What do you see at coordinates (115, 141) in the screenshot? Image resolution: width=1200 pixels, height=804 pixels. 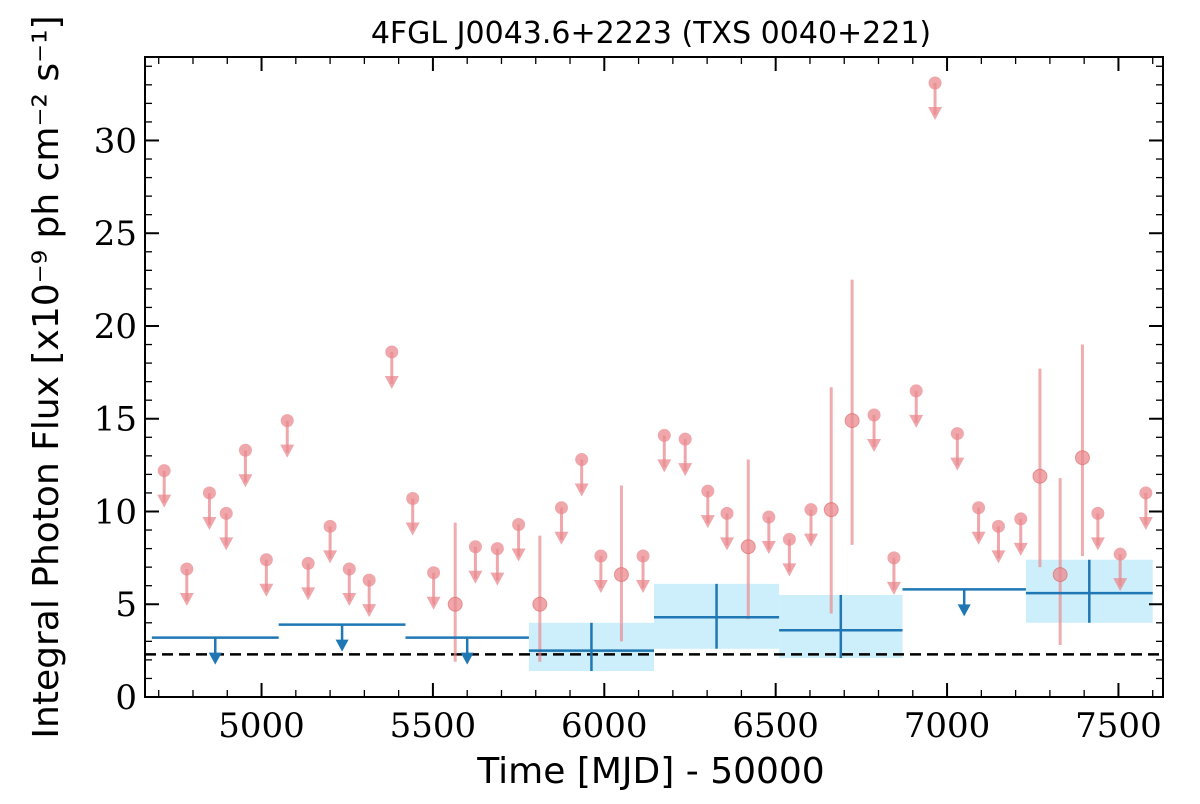 I see `y-tick-label: 30` at bounding box center [115, 141].